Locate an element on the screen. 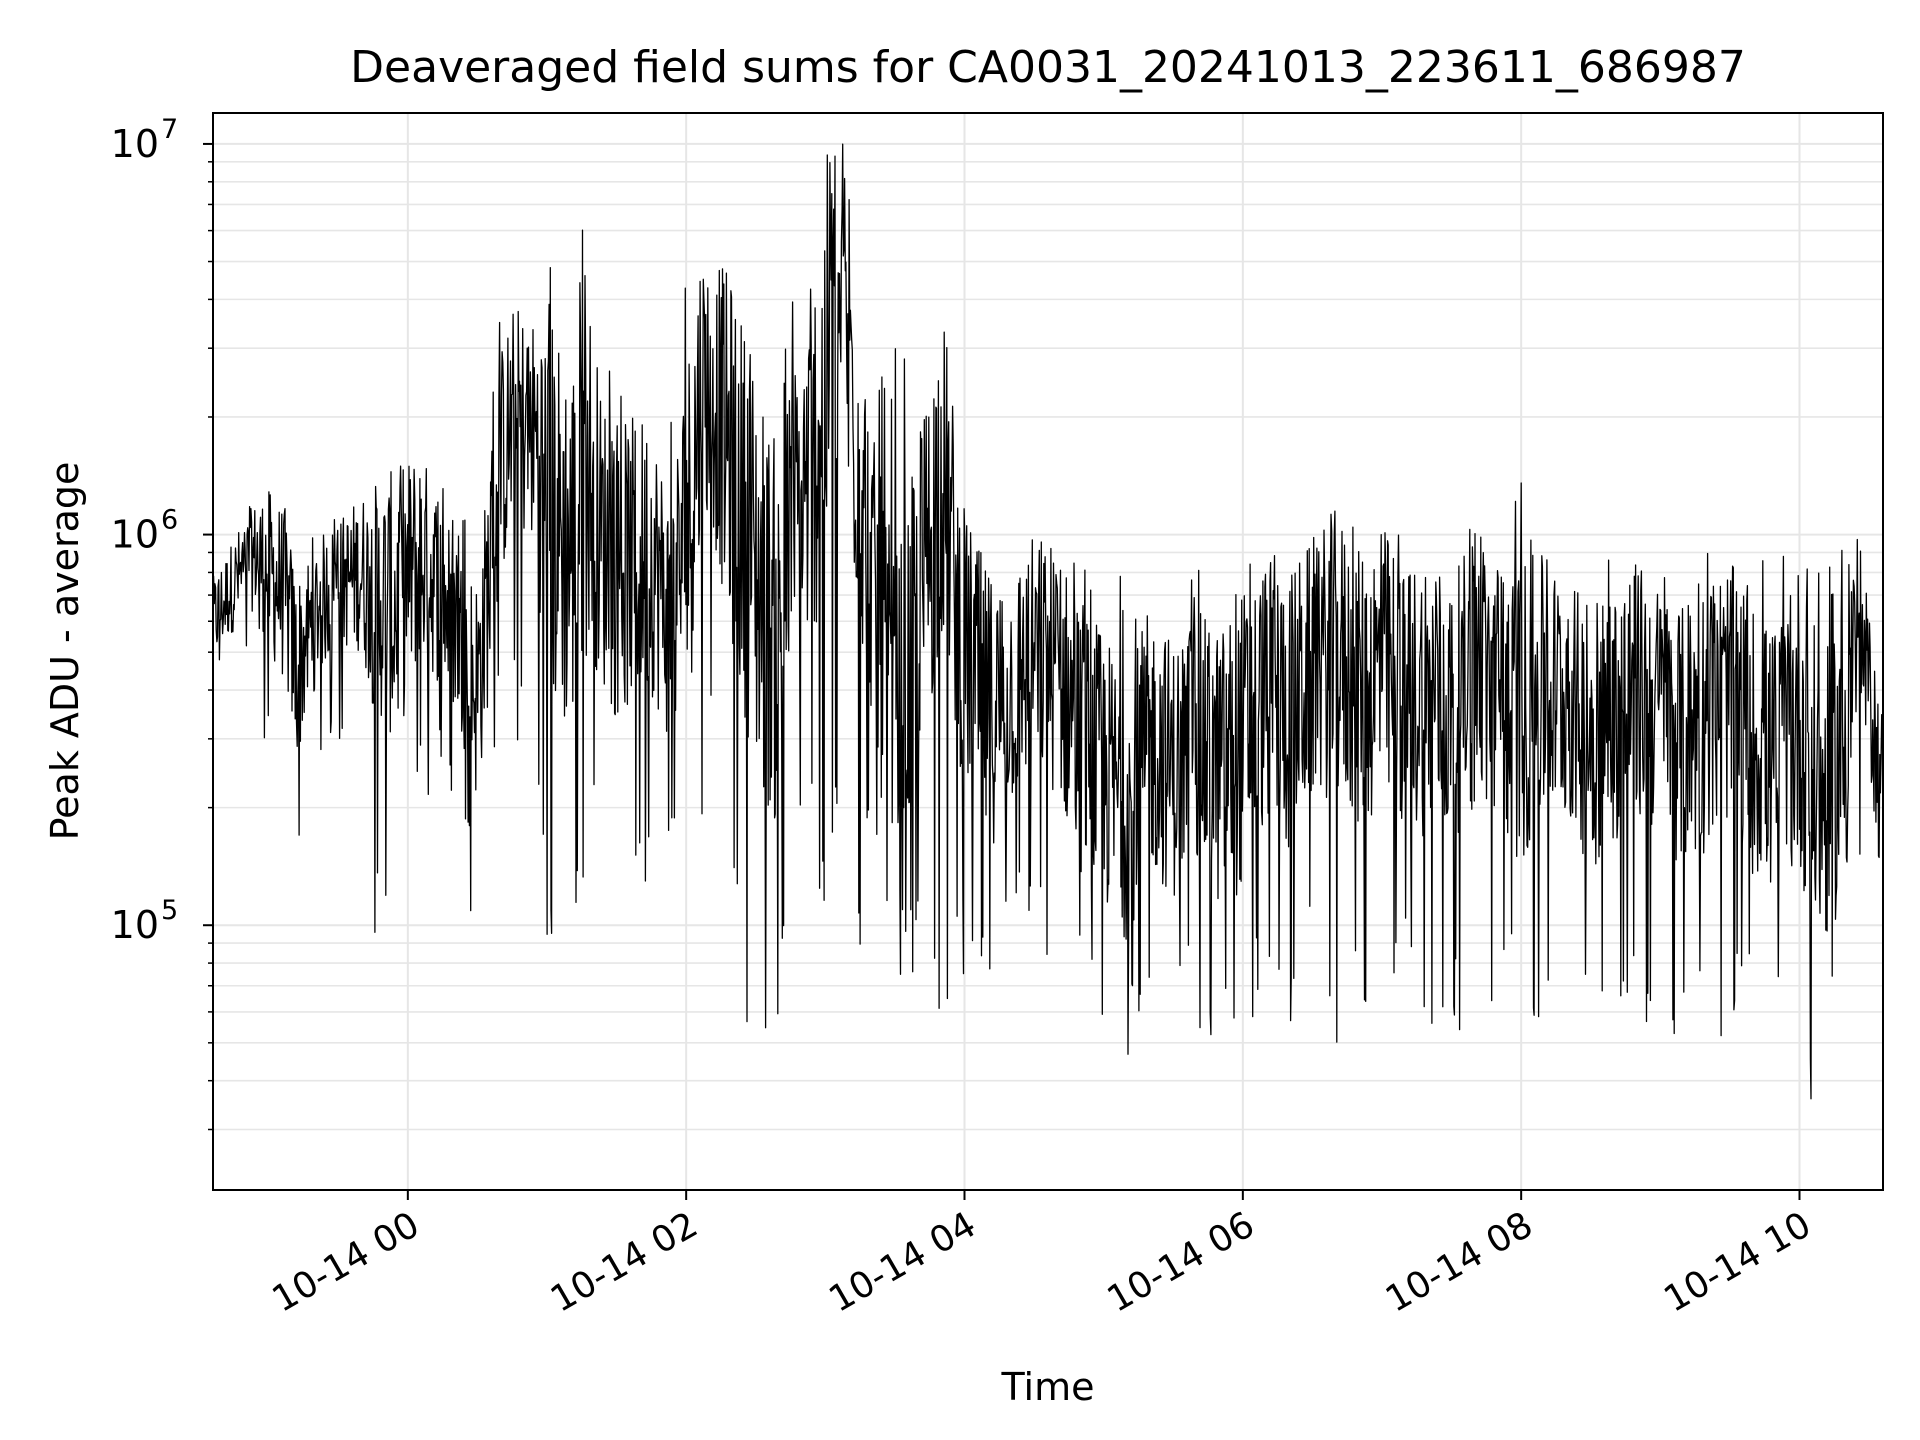 The image size is (1920, 1440). y-tick-exponent: 6 is located at coordinates (169, 520).